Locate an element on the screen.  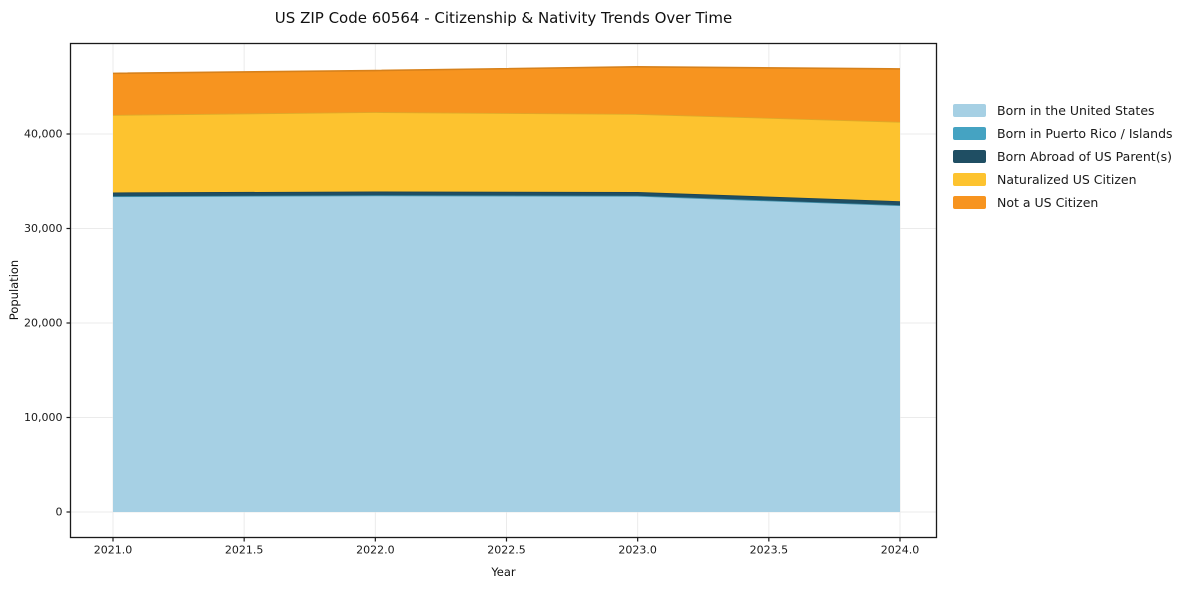
x-tick-label: 2021.5 is located at coordinates (244, 550).